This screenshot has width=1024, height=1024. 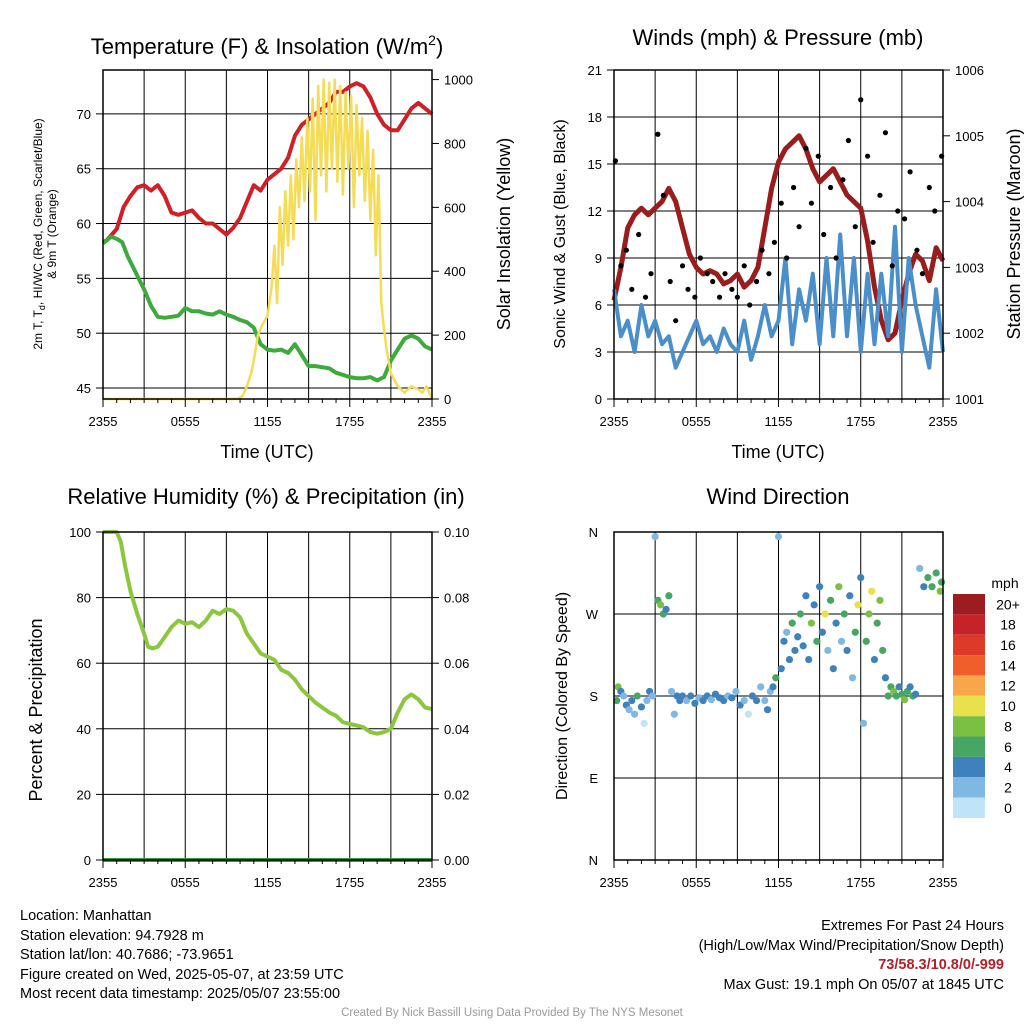 I want to click on y-left-tick-label: 70, so click(x=84, y=114).